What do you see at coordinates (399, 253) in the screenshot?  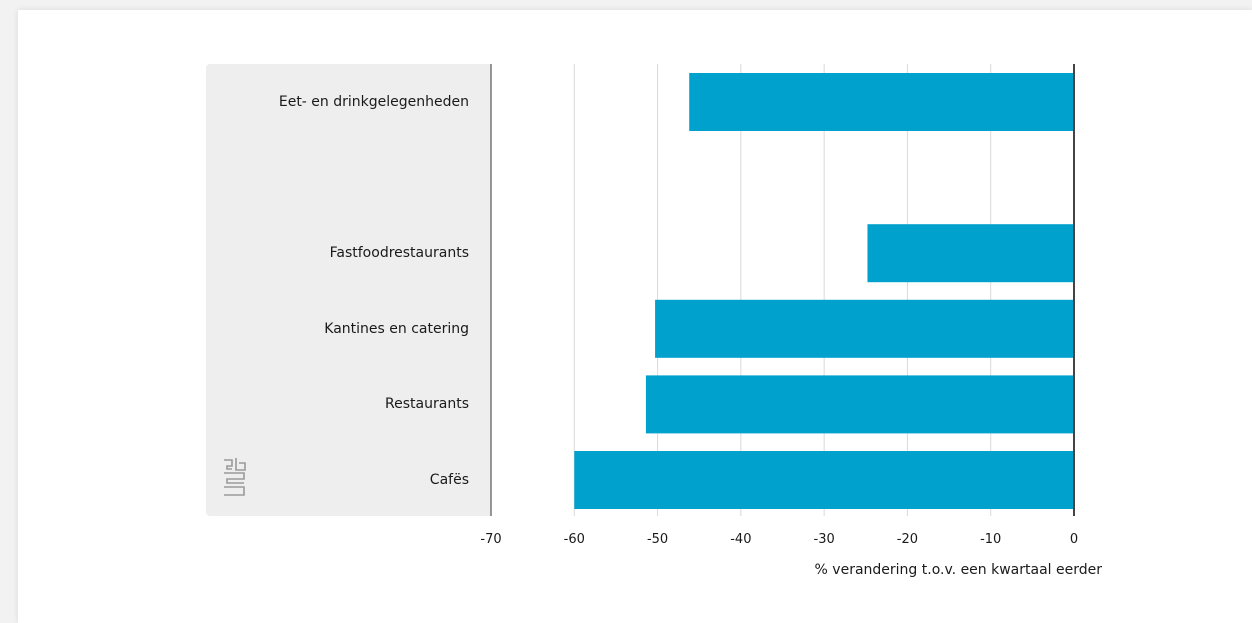 I see `category-label-2: Fastfoodrestaurants` at bounding box center [399, 253].